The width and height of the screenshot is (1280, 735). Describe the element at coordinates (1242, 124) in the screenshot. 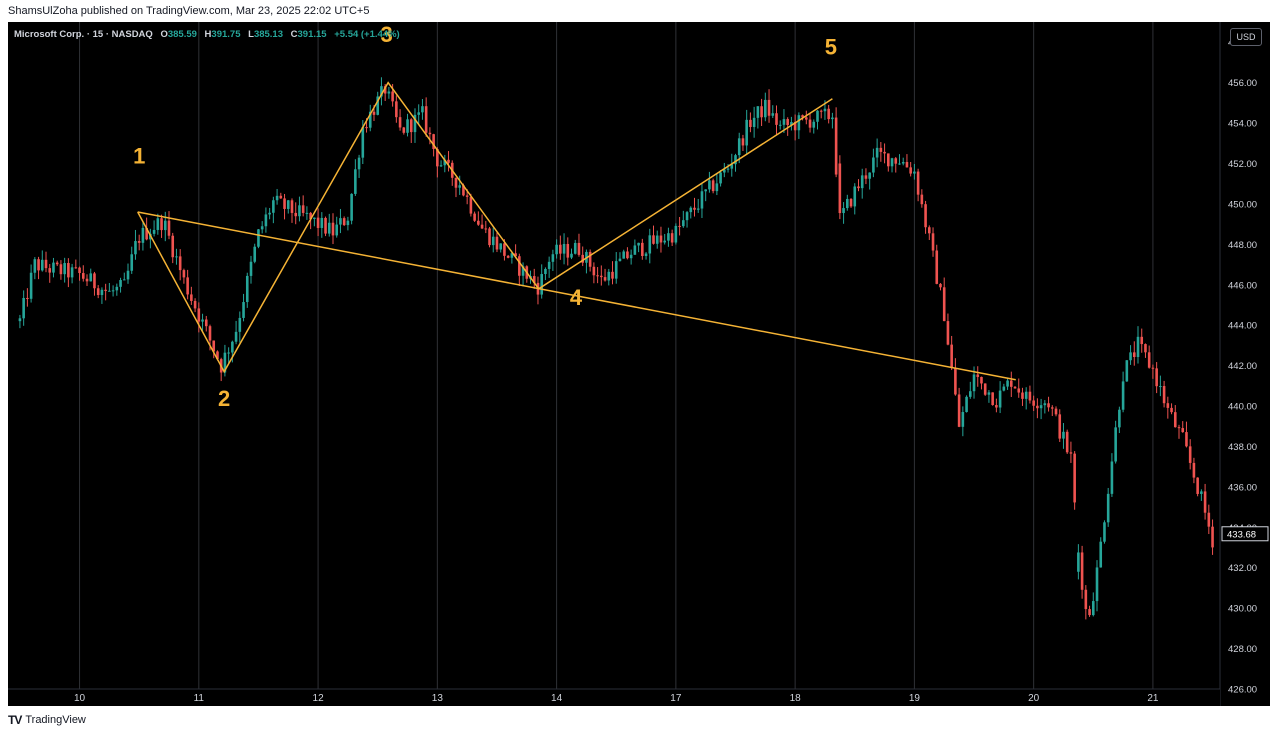

I see `price-tick-label: 454.00` at that location.